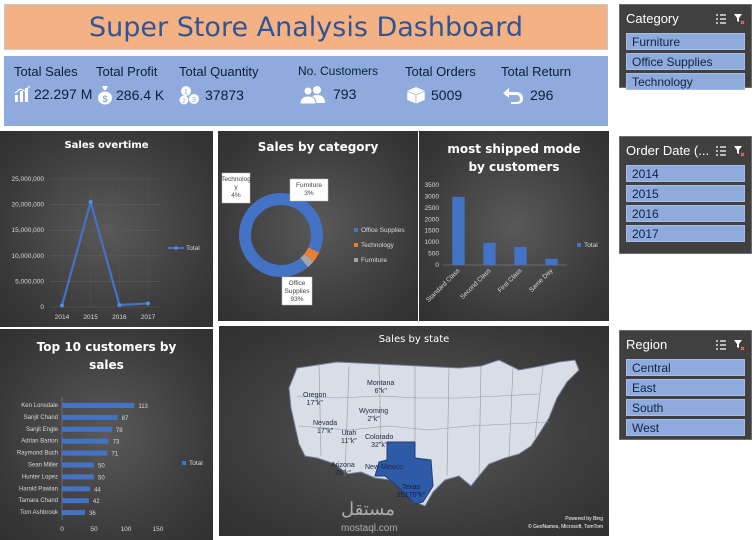 Image resolution: width=756 pixels, height=540 pixels. I want to click on y-tick-label: 3500, so click(432, 185).